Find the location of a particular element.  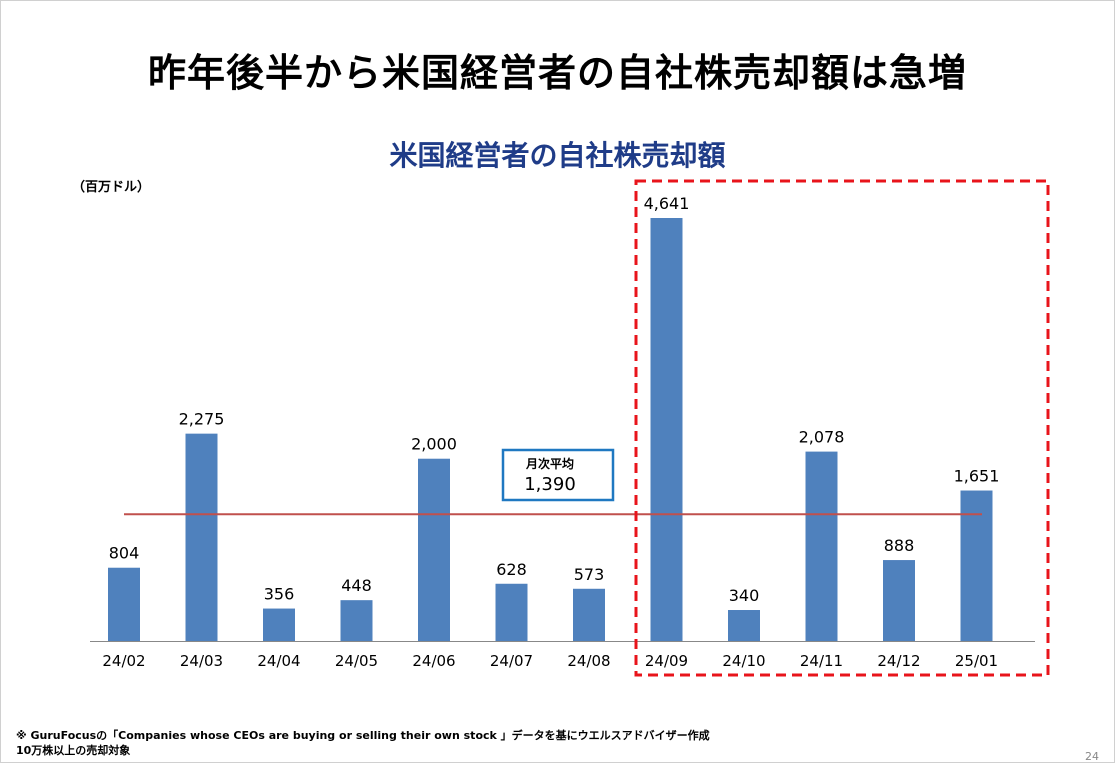

data-label: 2,275 is located at coordinates (202, 419).